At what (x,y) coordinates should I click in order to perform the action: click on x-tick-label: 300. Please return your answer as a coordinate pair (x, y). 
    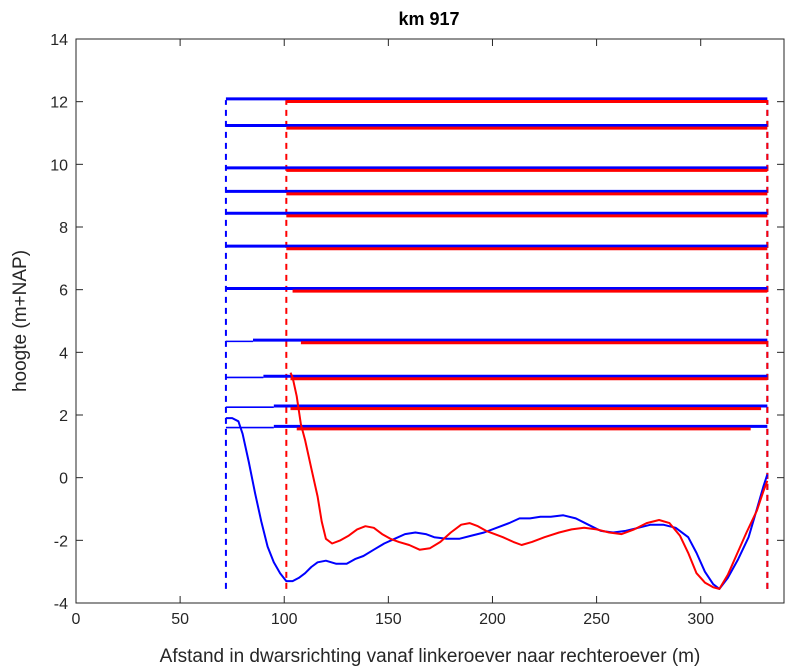
    Looking at the image, I should click on (700, 619).